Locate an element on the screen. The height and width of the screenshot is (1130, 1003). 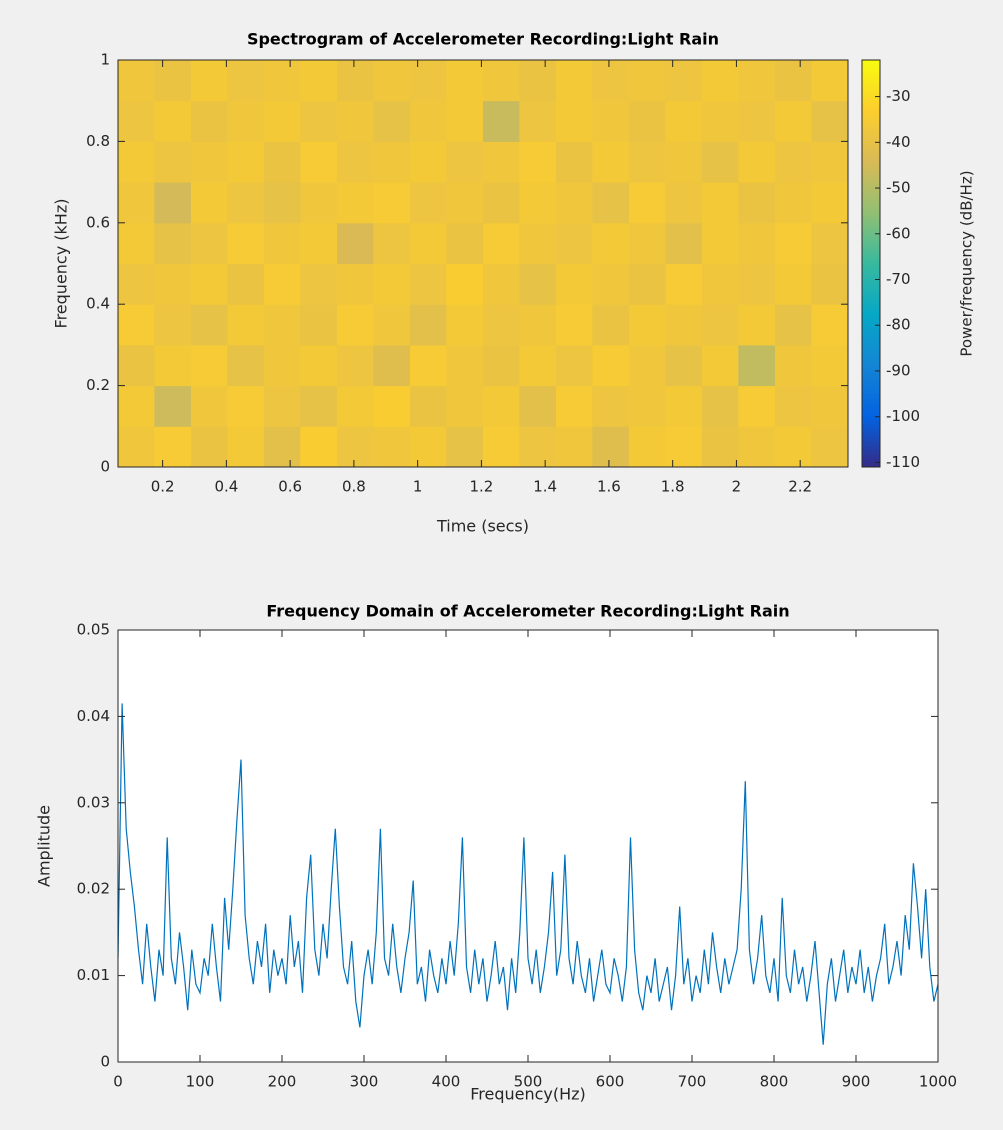
y-tick-label: 0.2 is located at coordinates (98, 385).